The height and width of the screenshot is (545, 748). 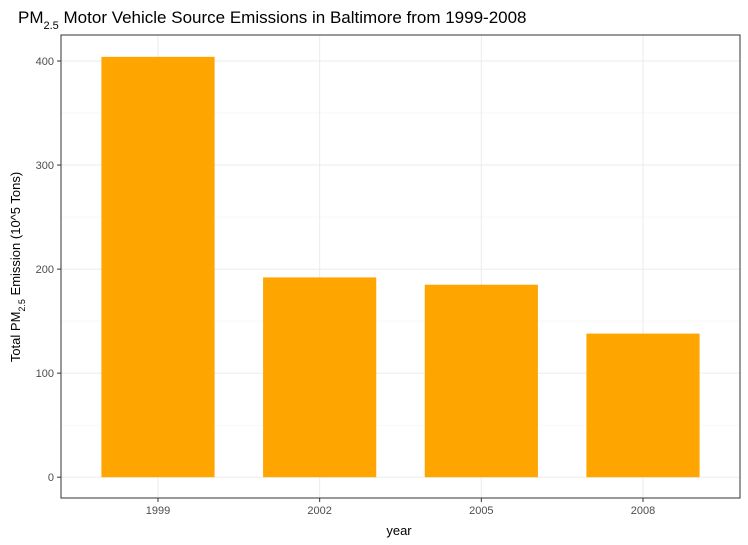 I want to click on y-axis-title: Total PM2.5 Emission (10^5 Tons), so click(x=17, y=267).